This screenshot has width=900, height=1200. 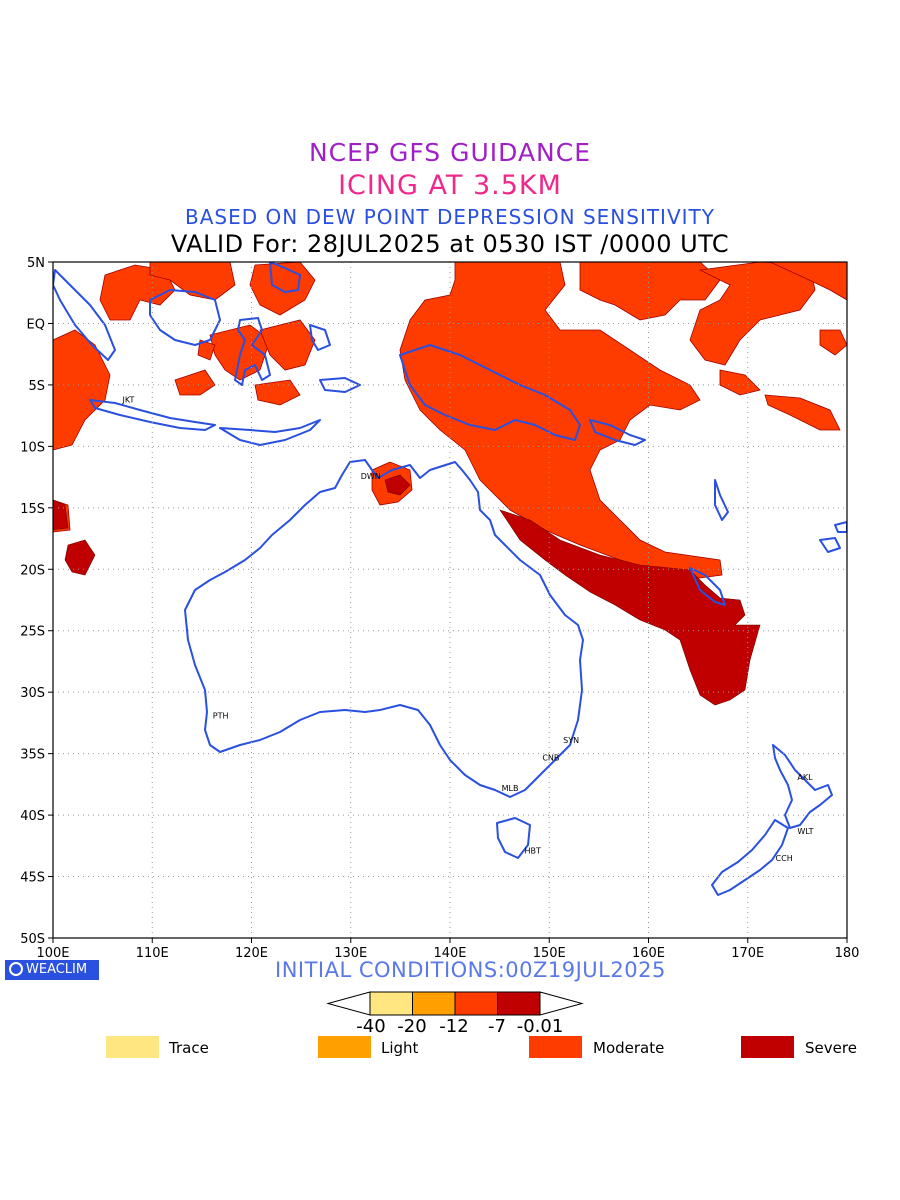 I want to click on city-label-jkt: JKT, so click(x=127, y=400).